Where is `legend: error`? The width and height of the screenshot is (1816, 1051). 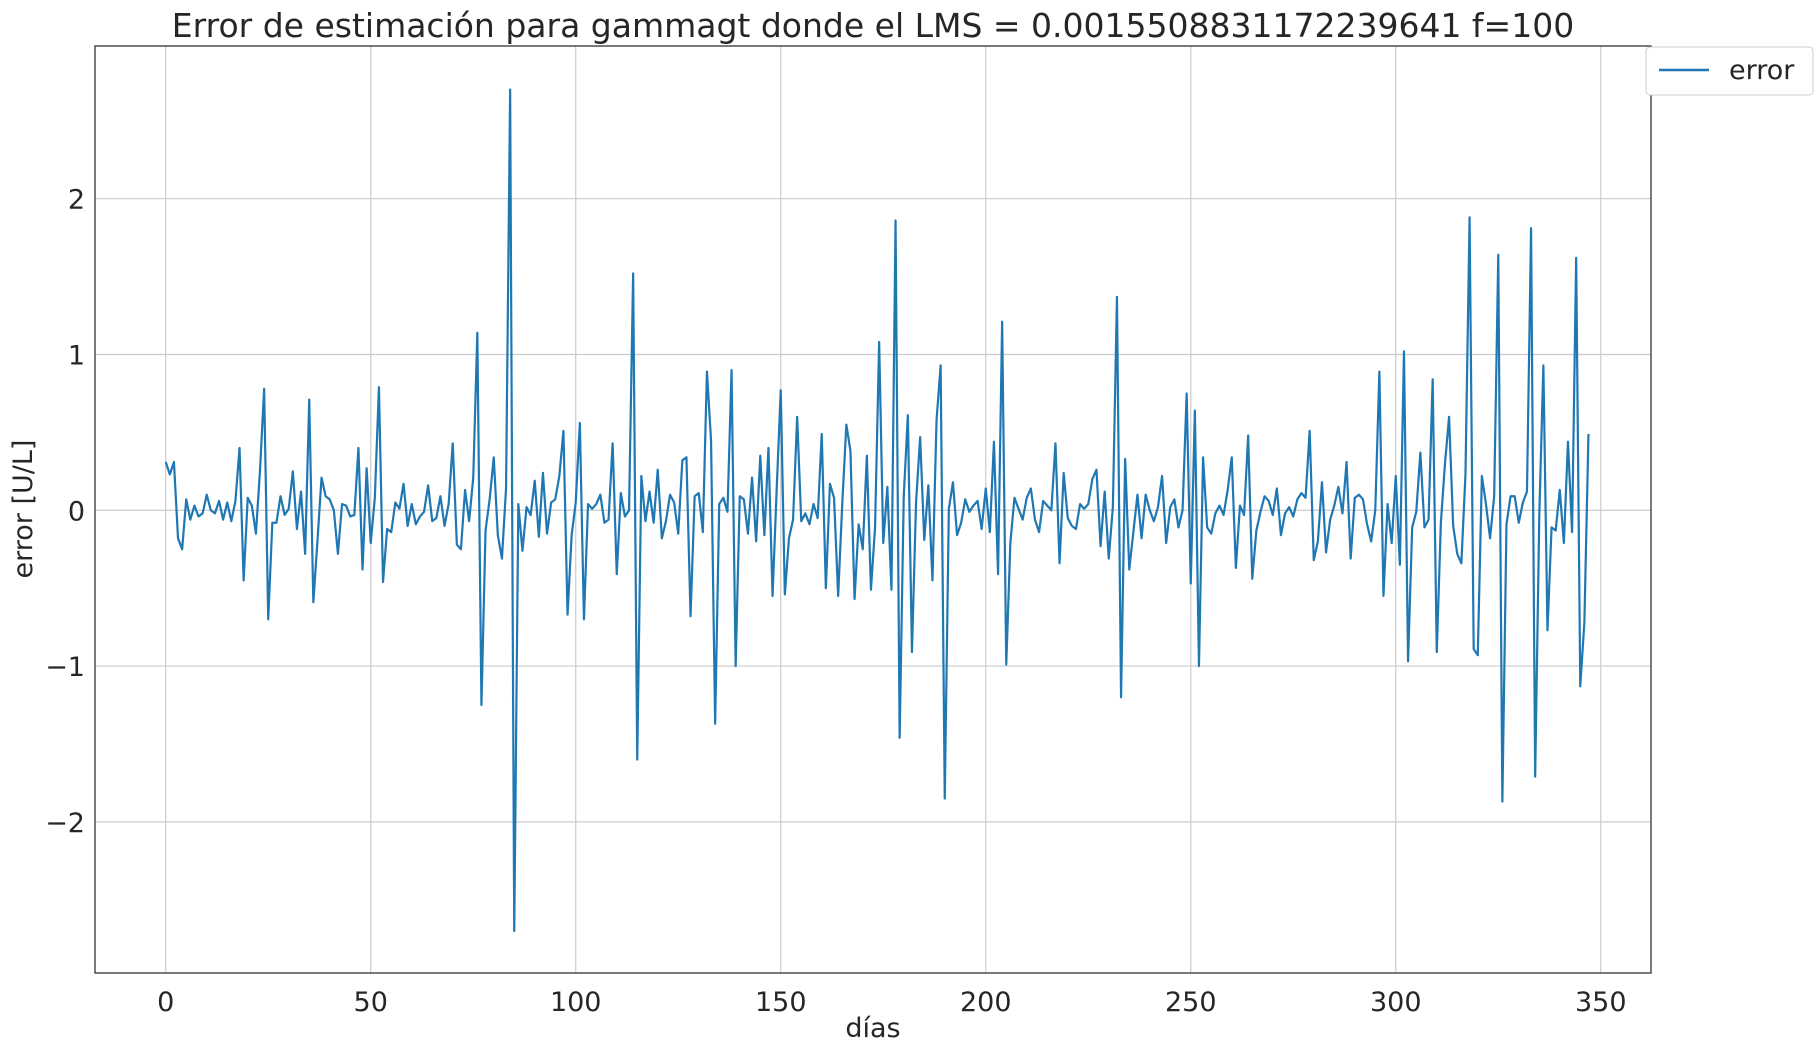
legend: error is located at coordinates (1729, 71).